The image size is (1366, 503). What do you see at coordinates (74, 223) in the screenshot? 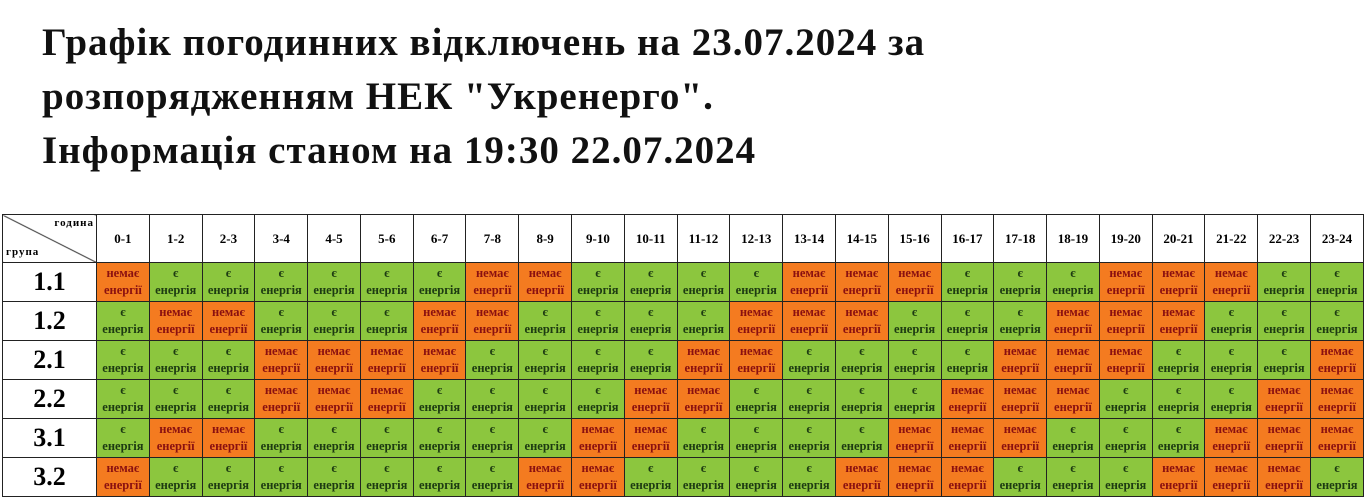
I see `hour-label: година` at bounding box center [74, 223].